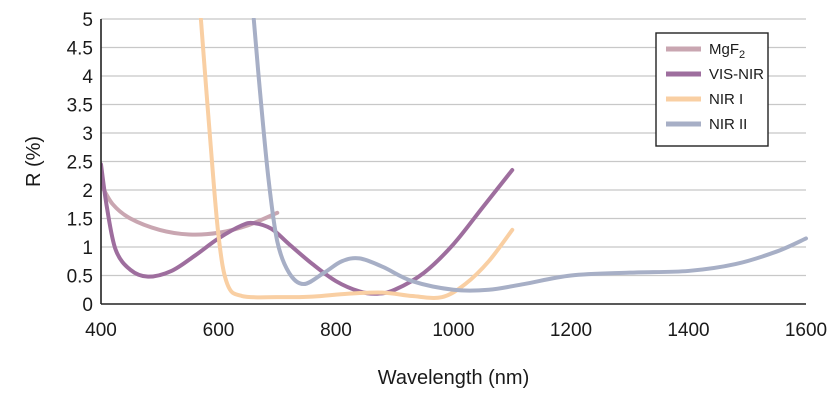 Image resolution: width=832 pixels, height=398 pixels. I want to click on legend-label: NIR II, so click(728, 124).